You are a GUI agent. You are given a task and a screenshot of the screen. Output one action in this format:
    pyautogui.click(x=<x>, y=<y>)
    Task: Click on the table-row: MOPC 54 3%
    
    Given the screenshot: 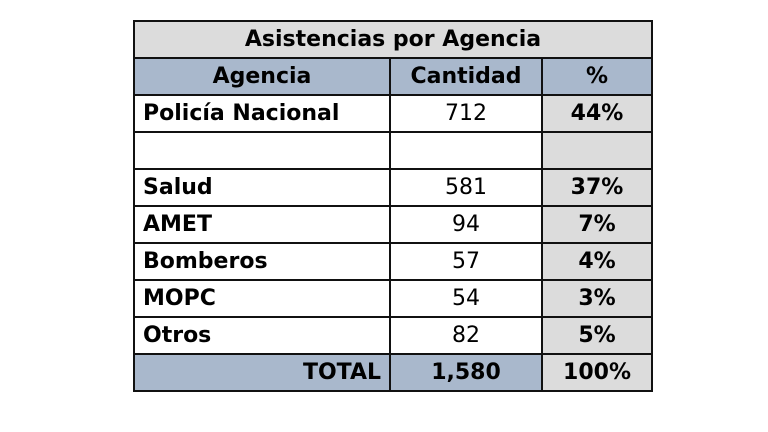 What is the action you would take?
    pyautogui.click(x=393, y=298)
    